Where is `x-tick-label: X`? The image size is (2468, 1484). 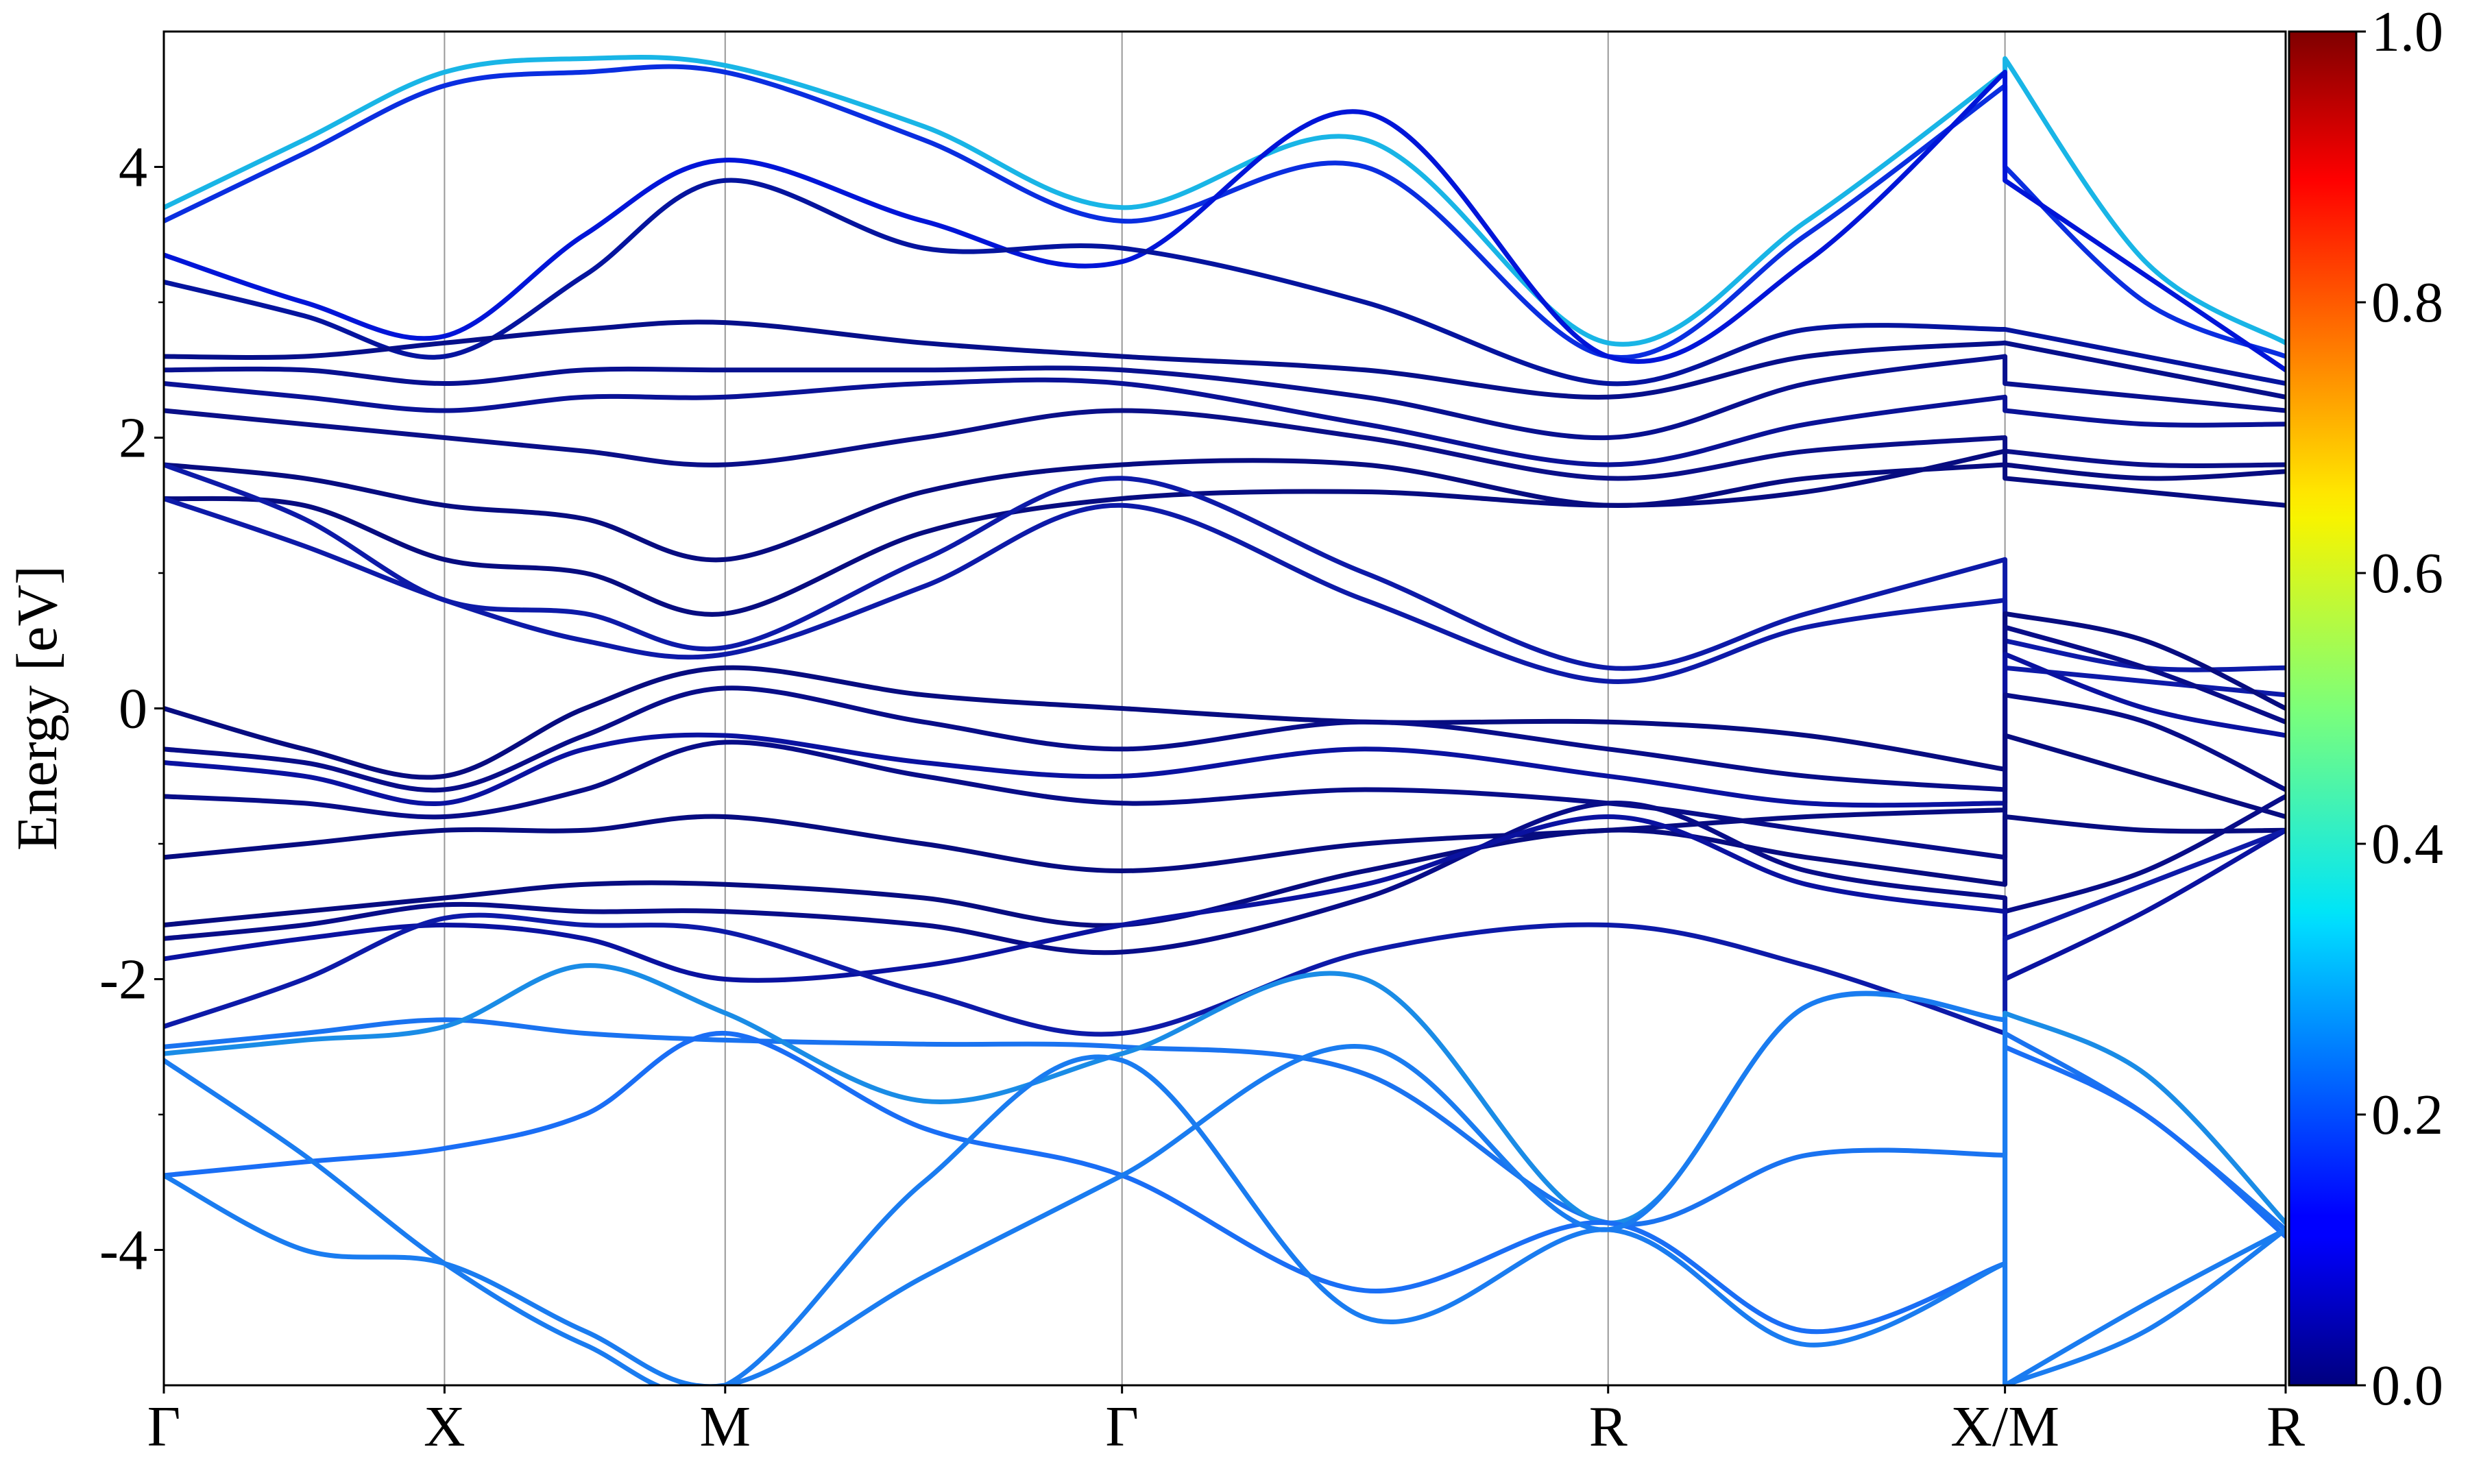
x-tick-label: X is located at coordinates (444, 1427).